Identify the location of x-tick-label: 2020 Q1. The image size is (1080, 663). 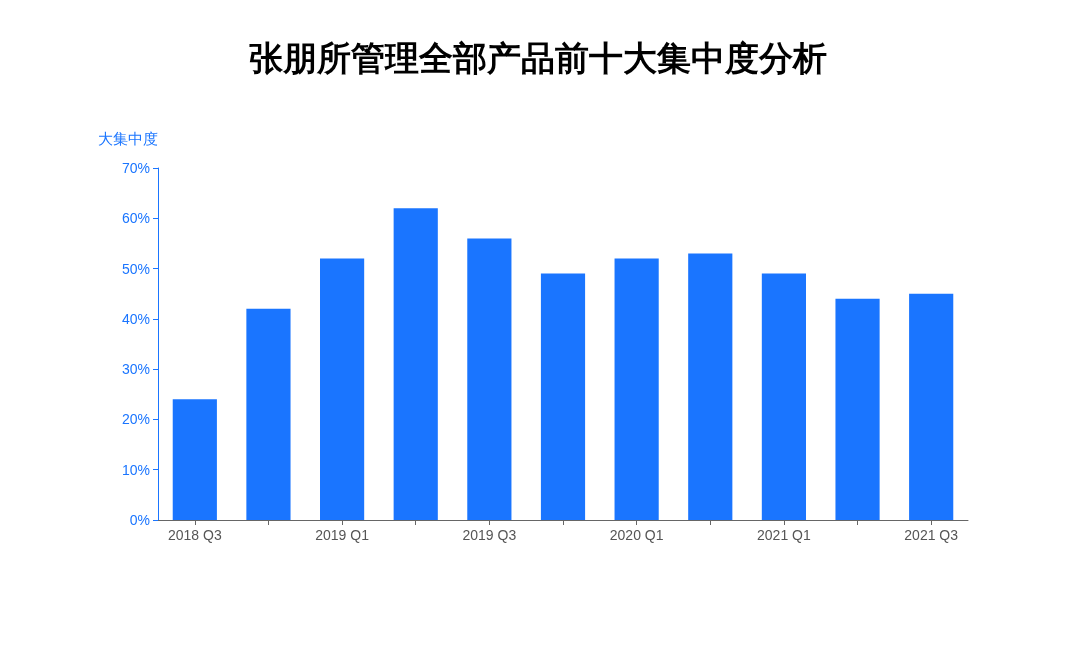
(636, 535).